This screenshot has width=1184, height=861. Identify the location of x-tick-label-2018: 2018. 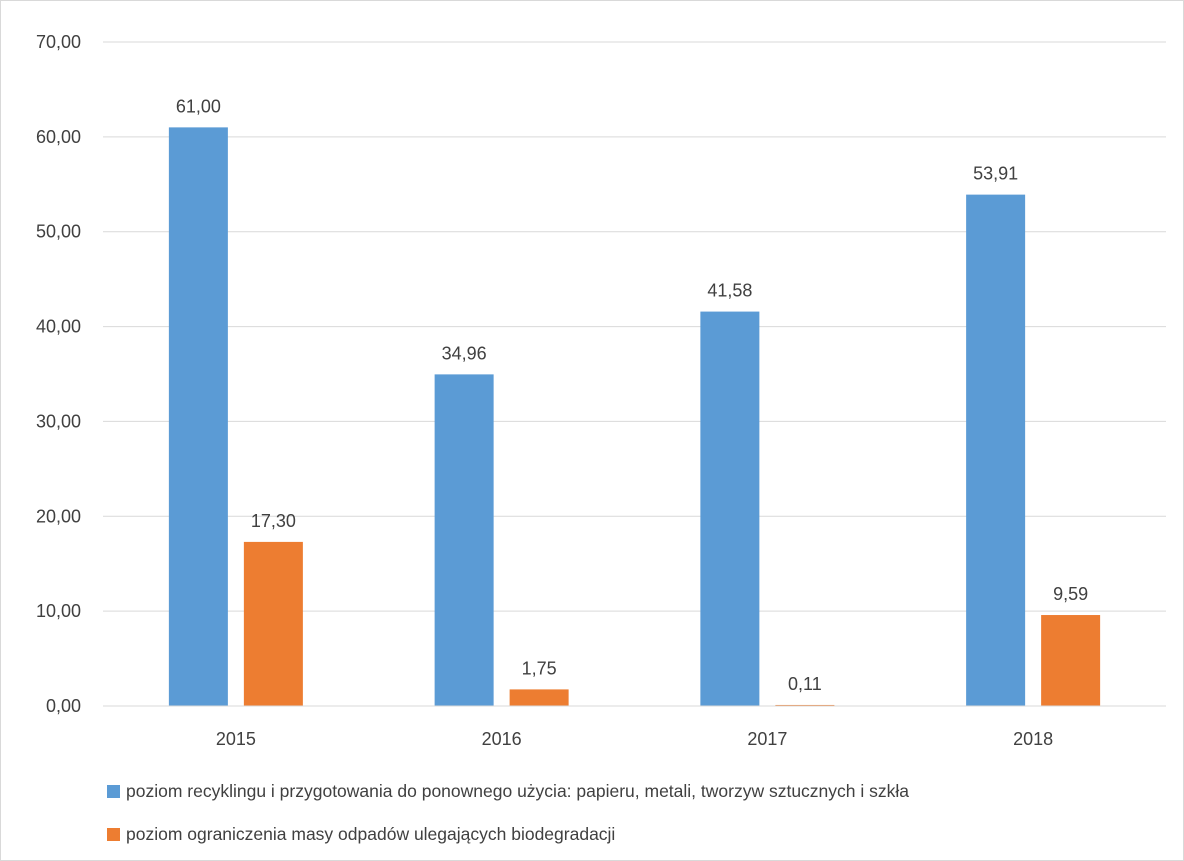
(1033, 739).